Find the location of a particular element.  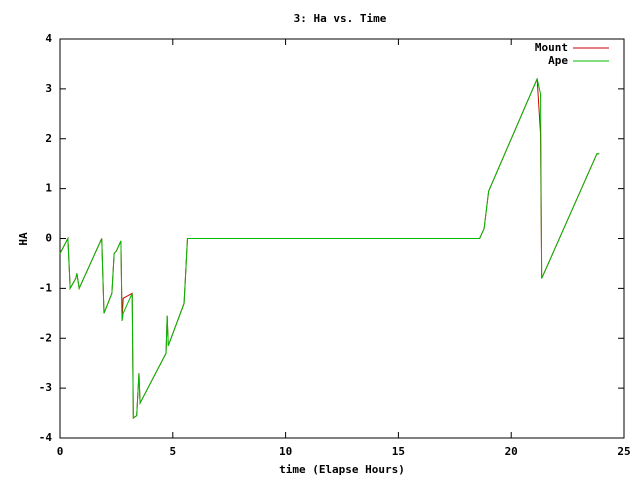

x-tick-label: 20 is located at coordinates (511, 451).